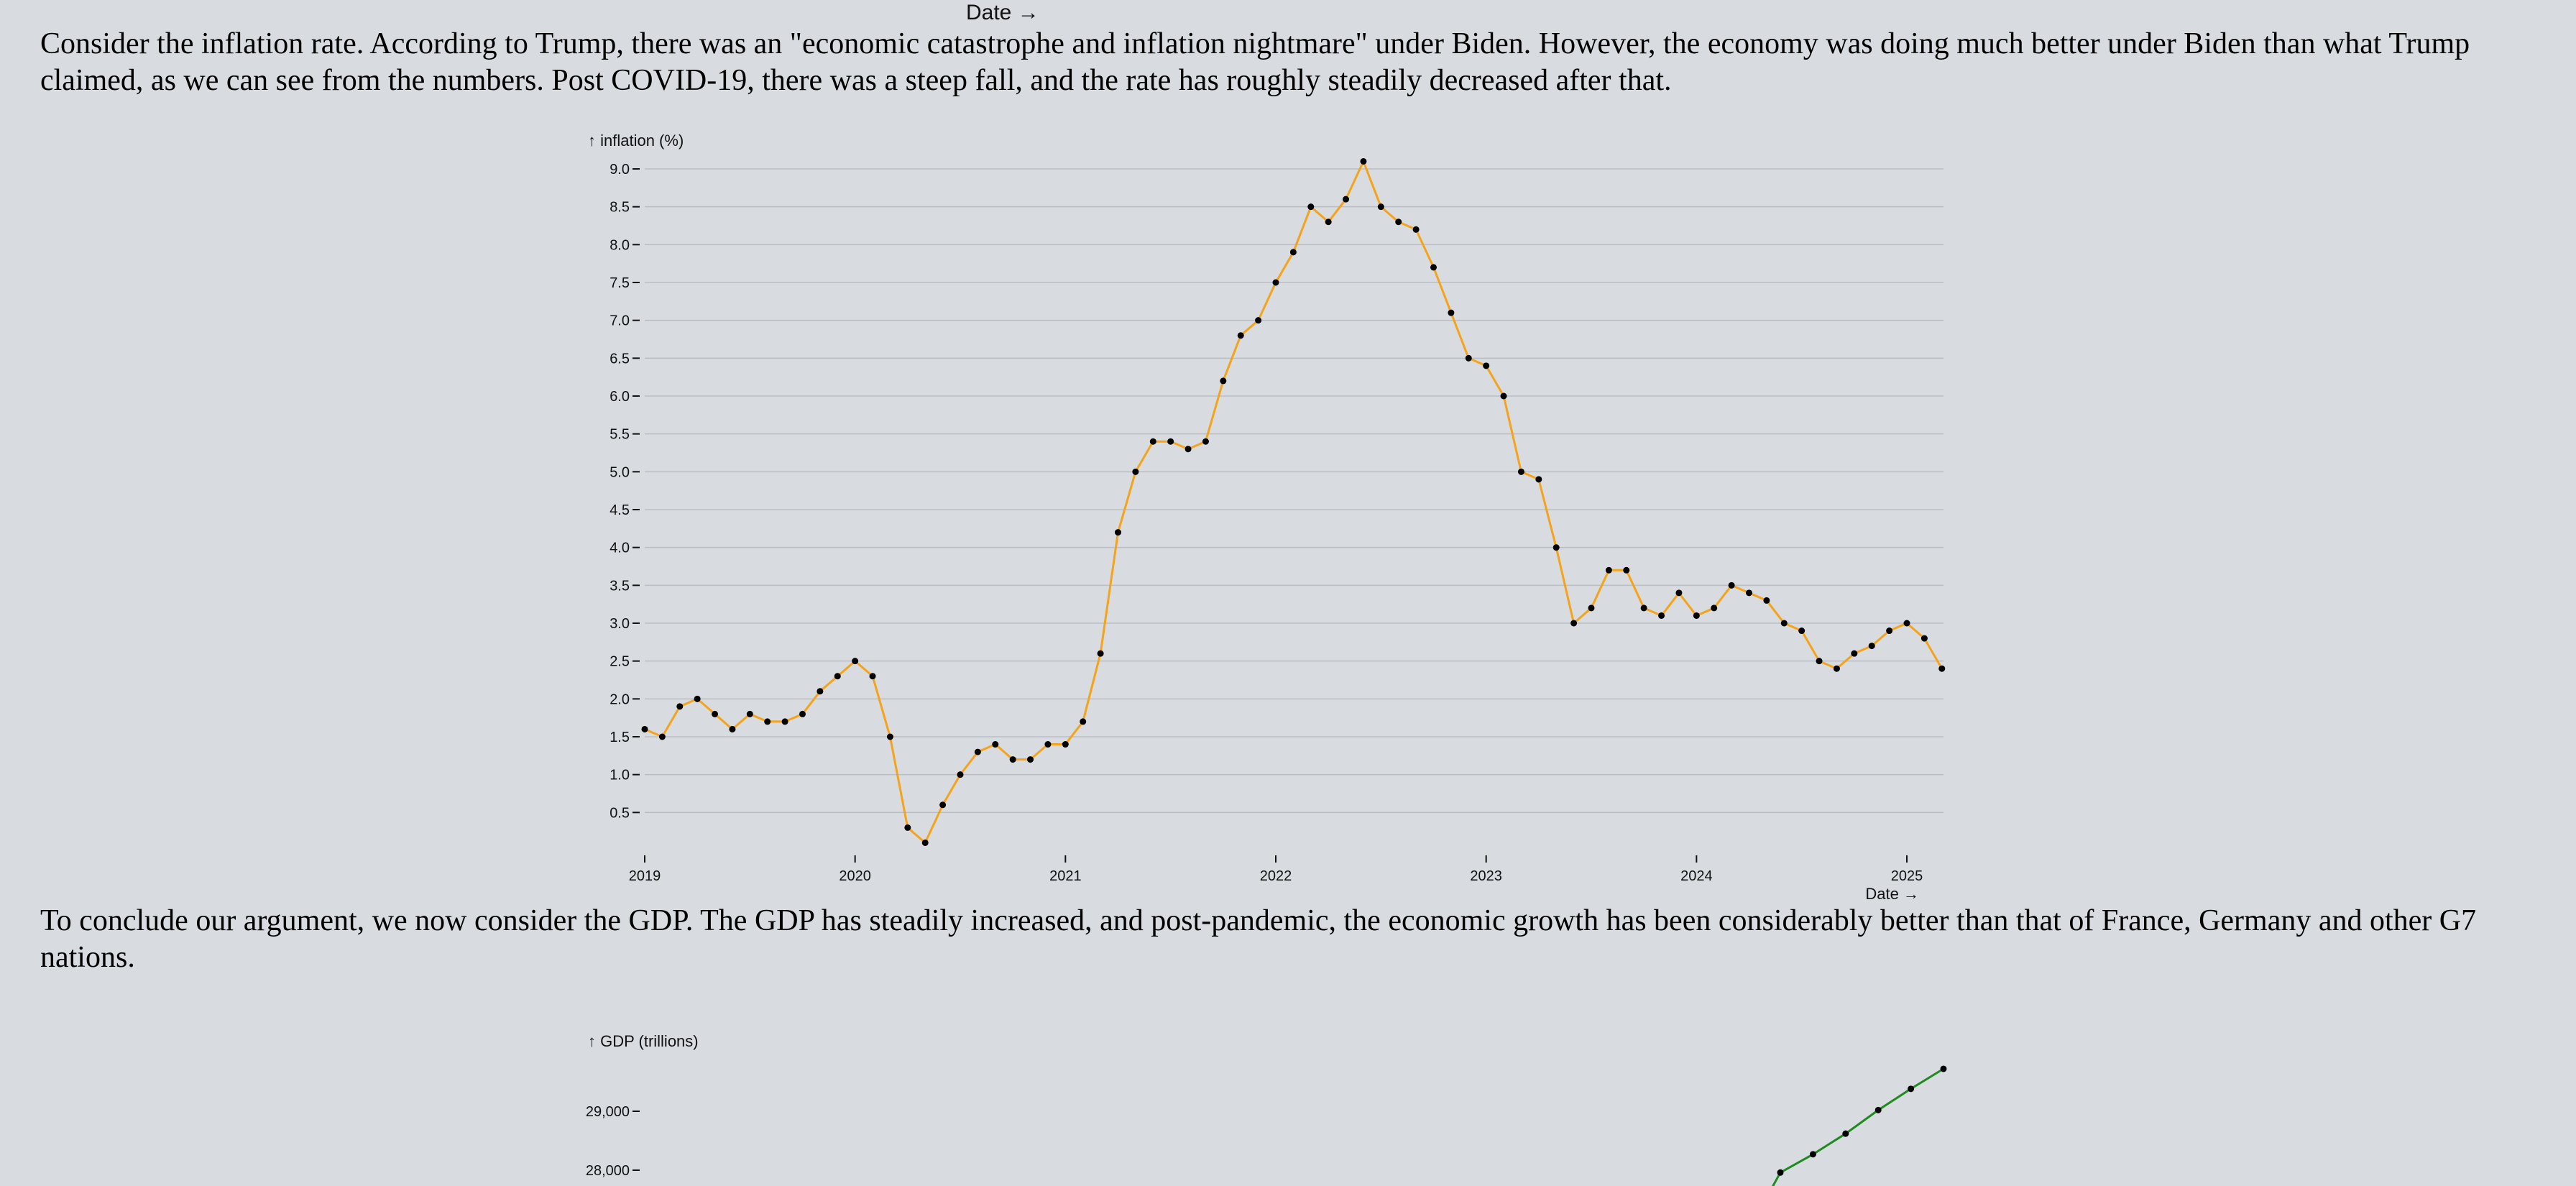 Image resolution: width=2576 pixels, height=1186 pixels. Describe the element at coordinates (620, 624) in the screenshot. I see `inflation-y-tick-label: 3.0` at that location.